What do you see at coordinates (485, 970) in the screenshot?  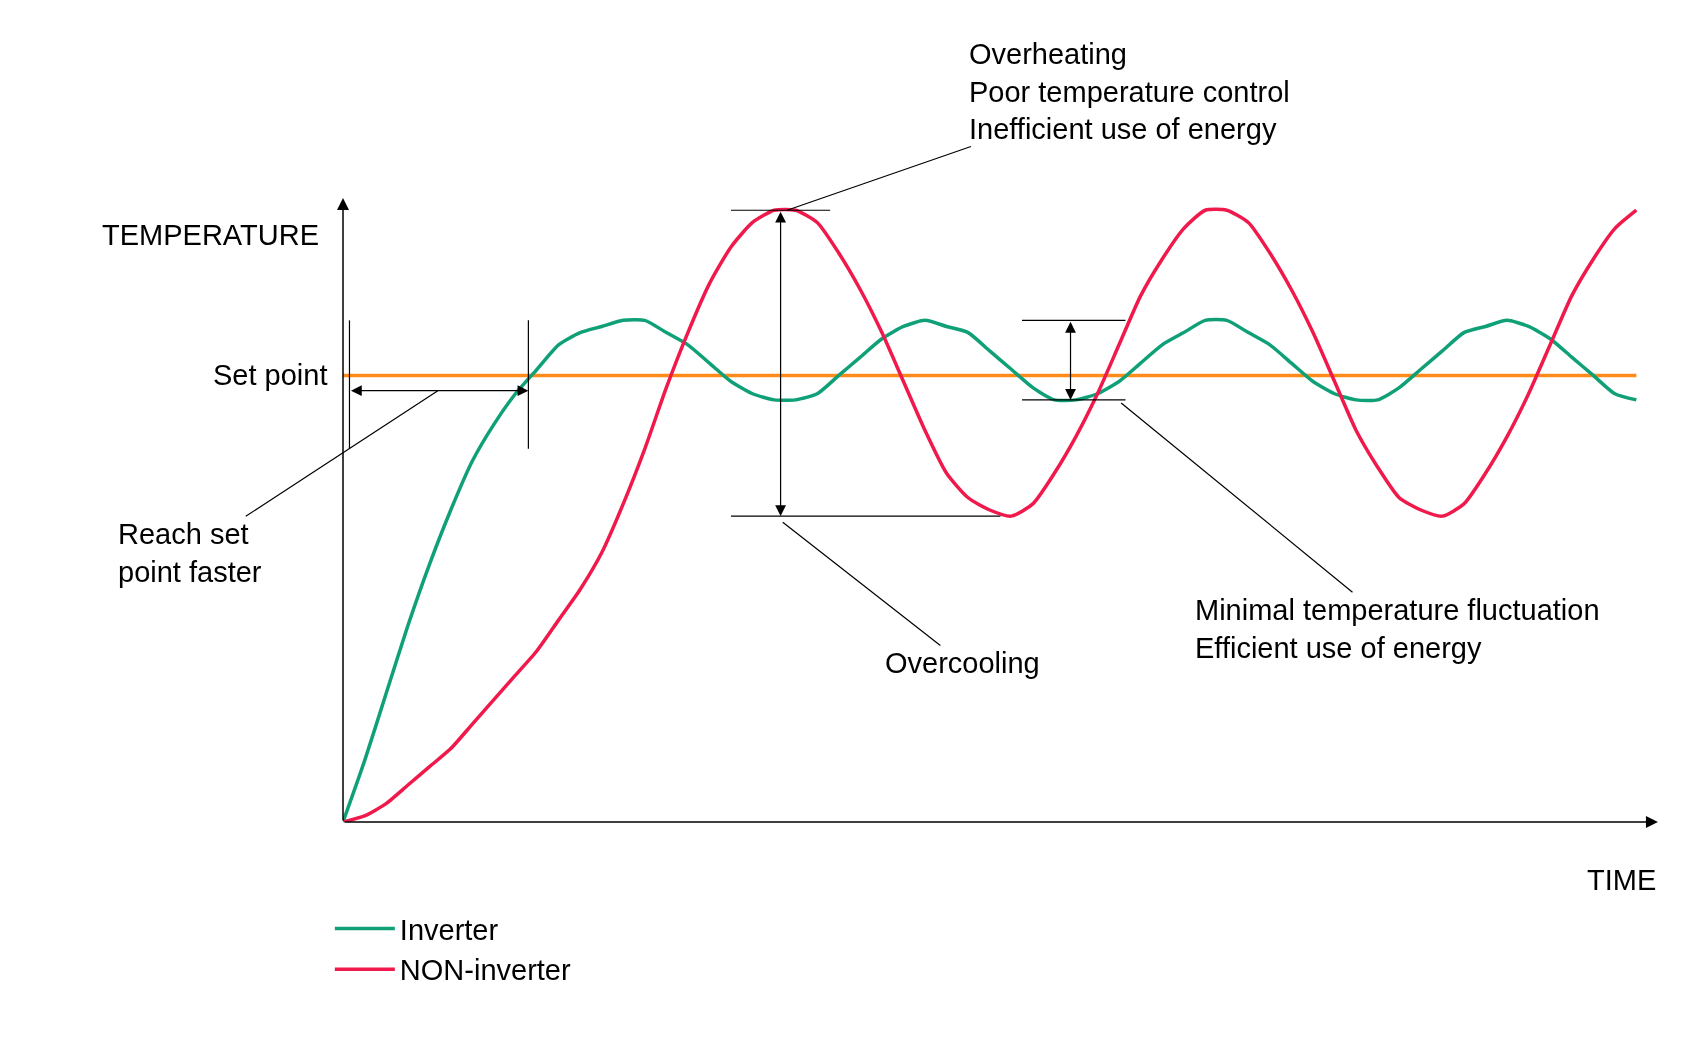 I see `legend-label: NON-inverter` at bounding box center [485, 970].